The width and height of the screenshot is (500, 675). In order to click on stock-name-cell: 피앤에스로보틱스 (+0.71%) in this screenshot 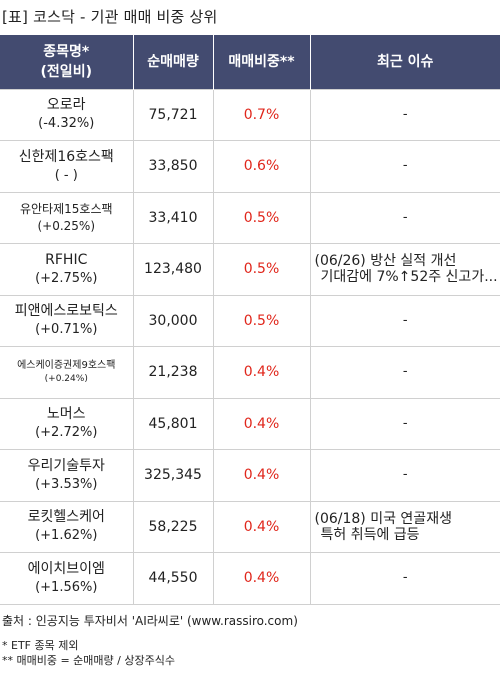, I will do `click(66, 321)`.